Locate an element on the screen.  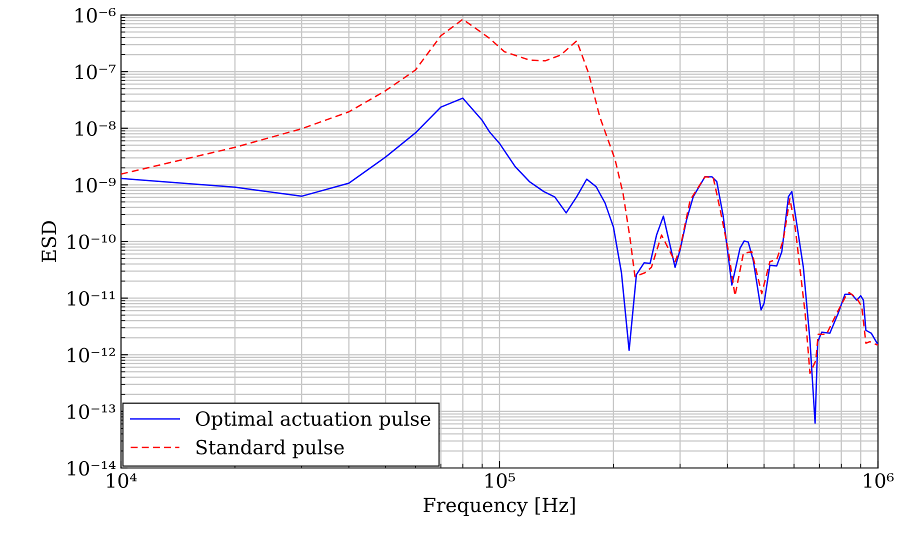
y-tick-label: 10⁻¹¹ is located at coordinates (91, 298).